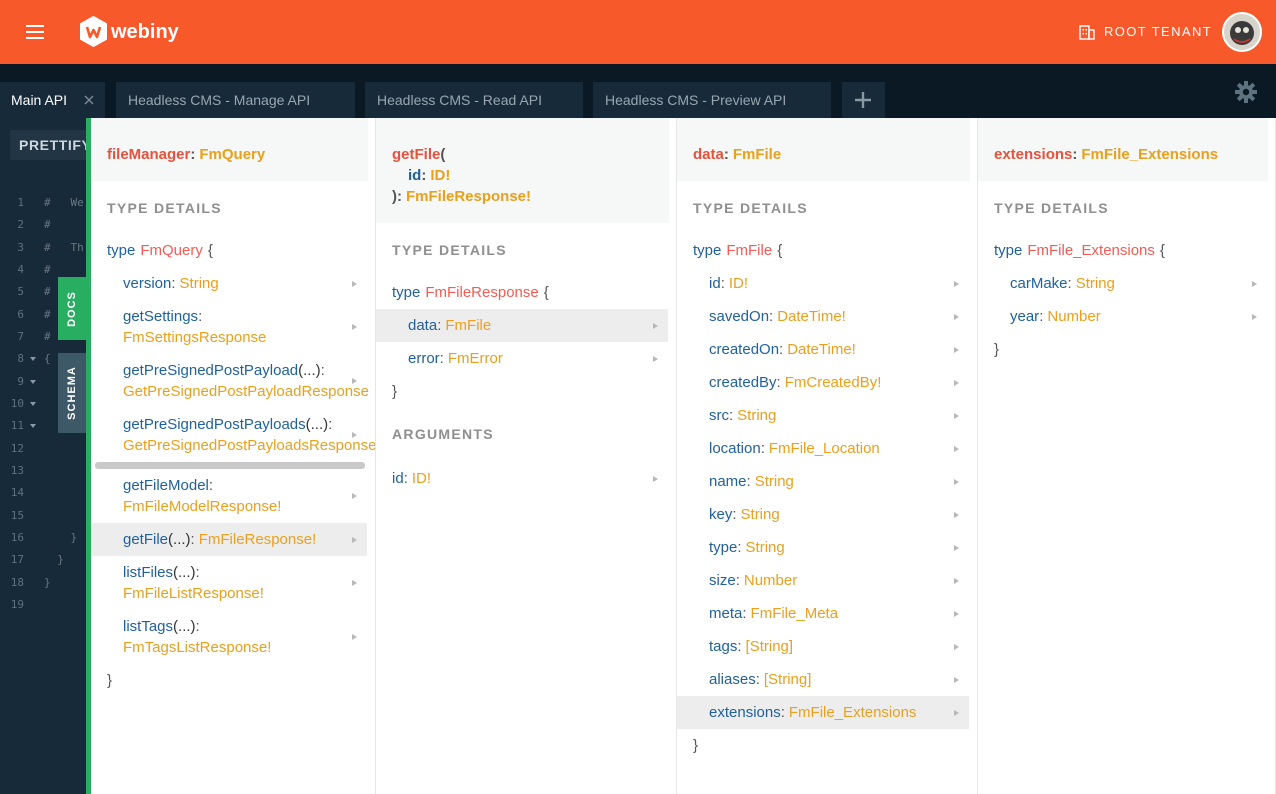 This screenshot has width=1276, height=794. What do you see at coordinates (72, 393) in the screenshot?
I see `schema-tab: SCHEMA` at bounding box center [72, 393].